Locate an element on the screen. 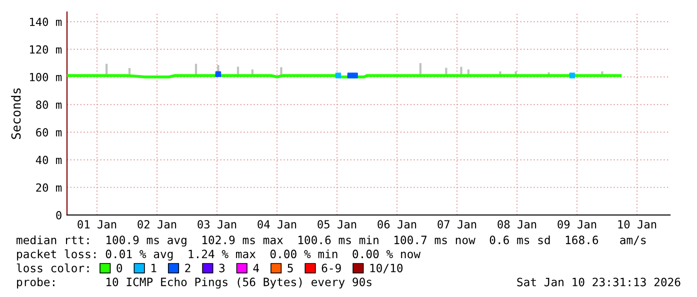 The width and height of the screenshot is (697, 297). y-tick-label: 20 m is located at coordinates (49, 187).